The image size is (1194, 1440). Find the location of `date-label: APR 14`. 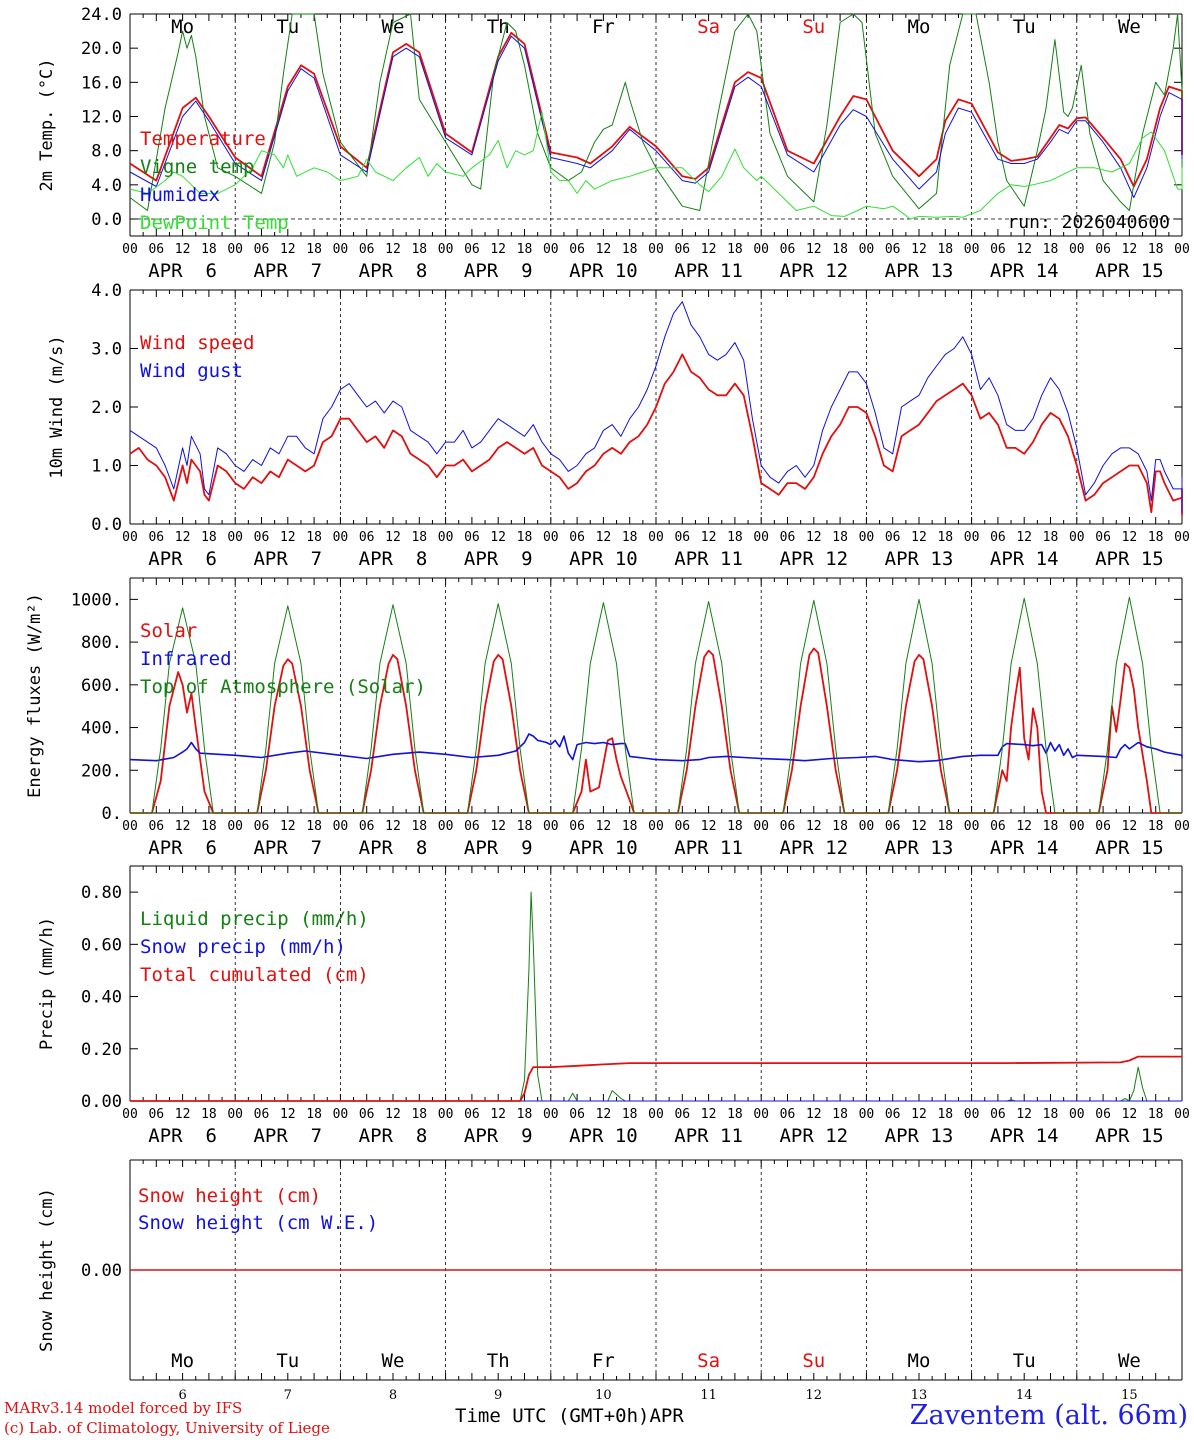

date-label: APR 14 is located at coordinates (1024, 271).